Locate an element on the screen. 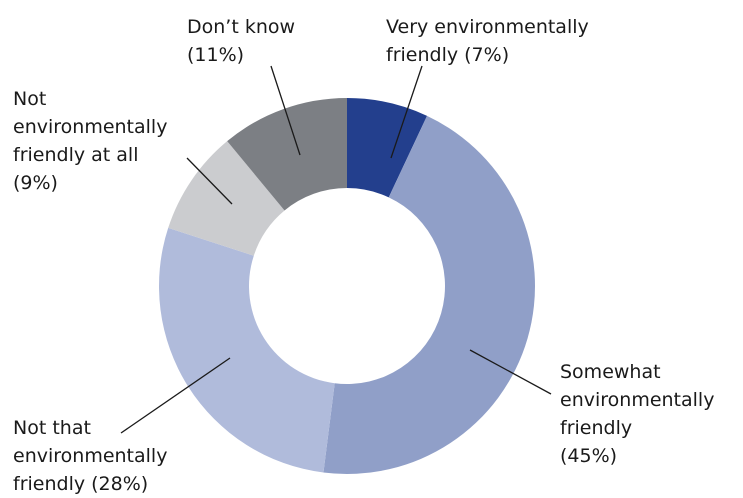 The image size is (743, 498). slice-label-line: (45%) is located at coordinates (588, 456).